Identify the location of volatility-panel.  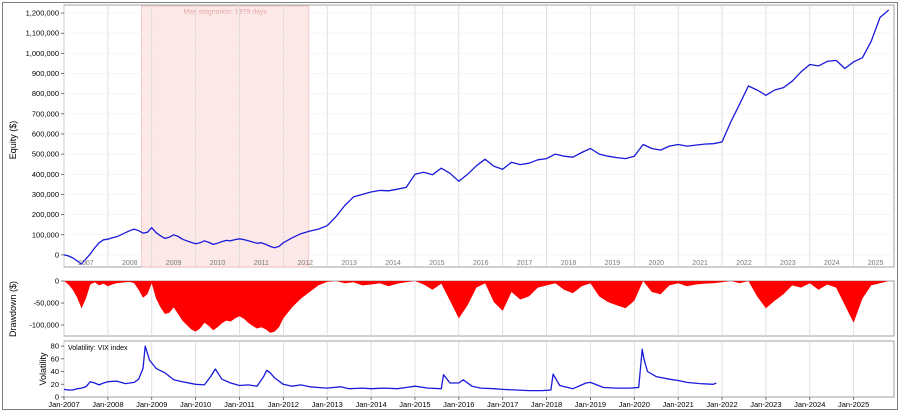
(479, 369).